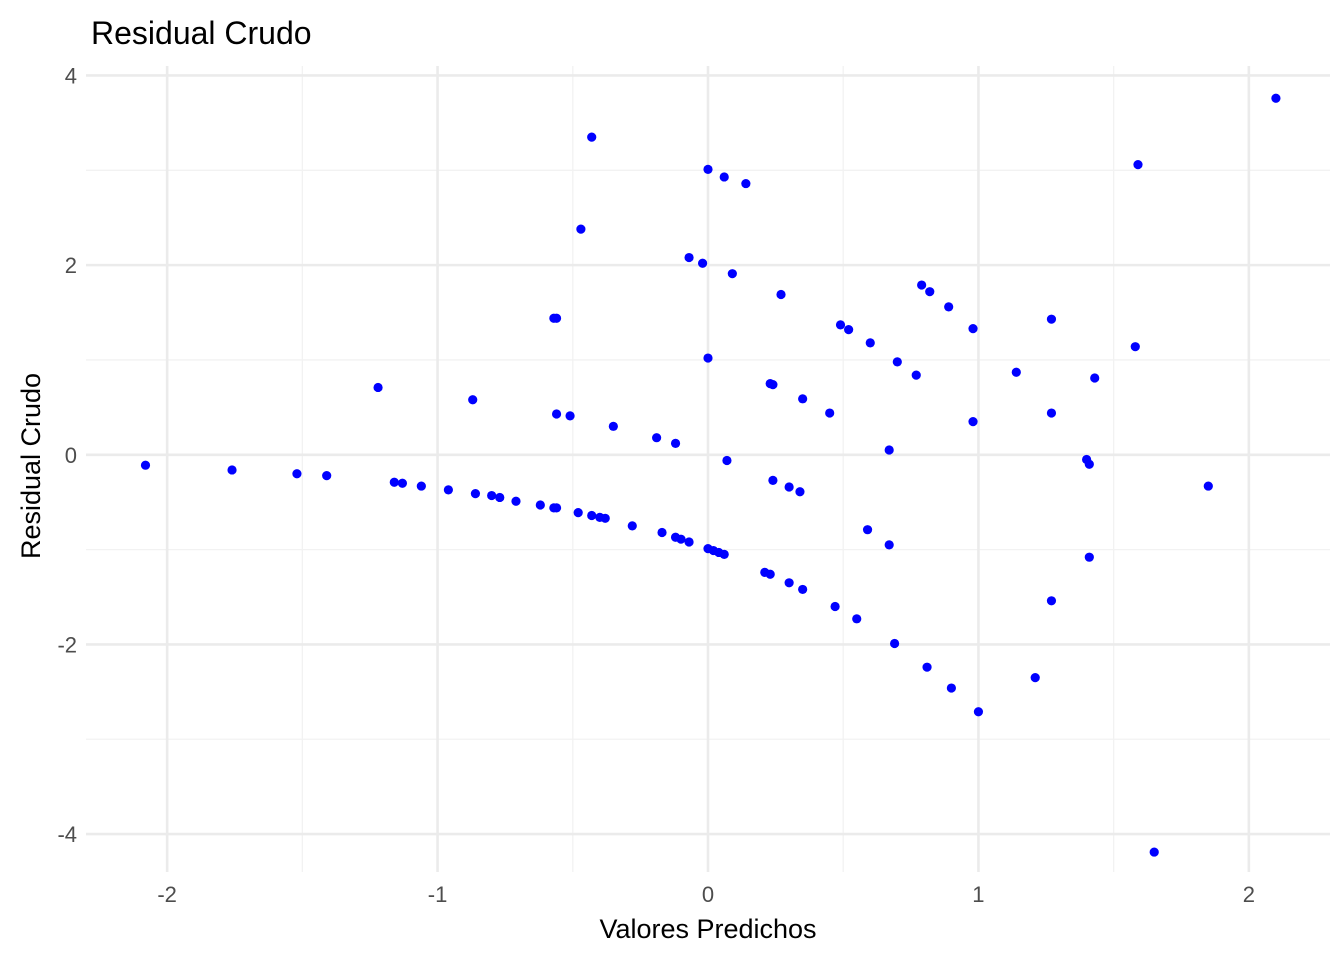 This screenshot has width=1344, height=960. I want to click on x-axis-title: Valores Predichos, so click(707, 929).